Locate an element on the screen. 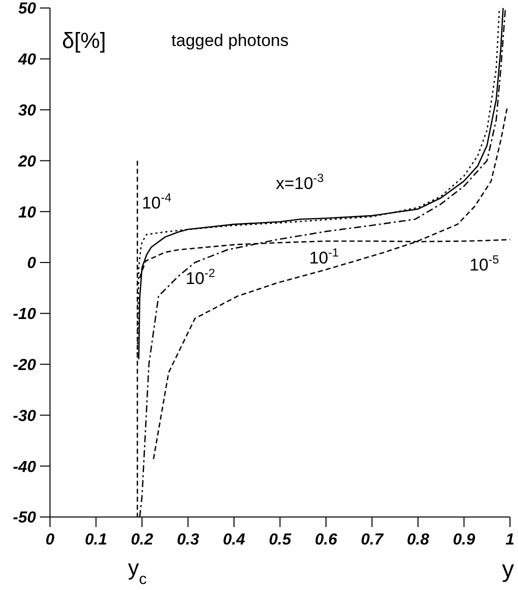 Image resolution: width=518 pixels, height=590 pixels. x-tick-label: 0.5 is located at coordinates (280, 539).